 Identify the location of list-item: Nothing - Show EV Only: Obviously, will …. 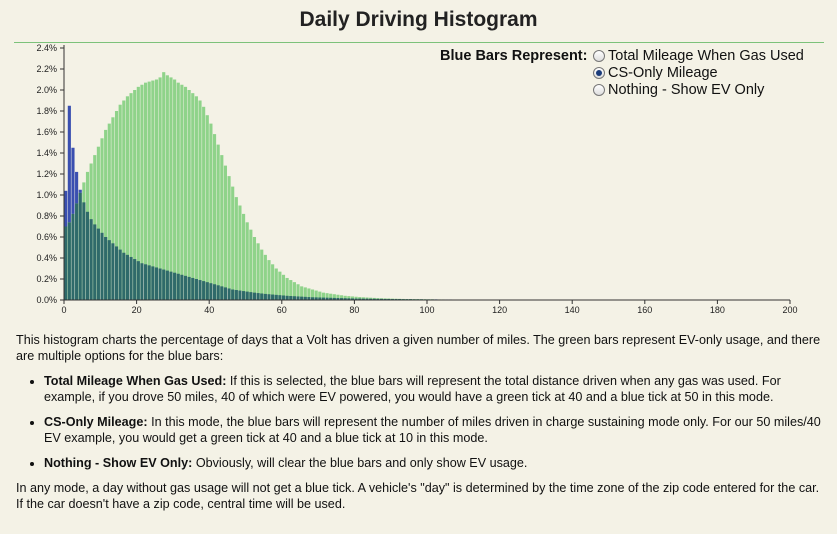
(434, 463).